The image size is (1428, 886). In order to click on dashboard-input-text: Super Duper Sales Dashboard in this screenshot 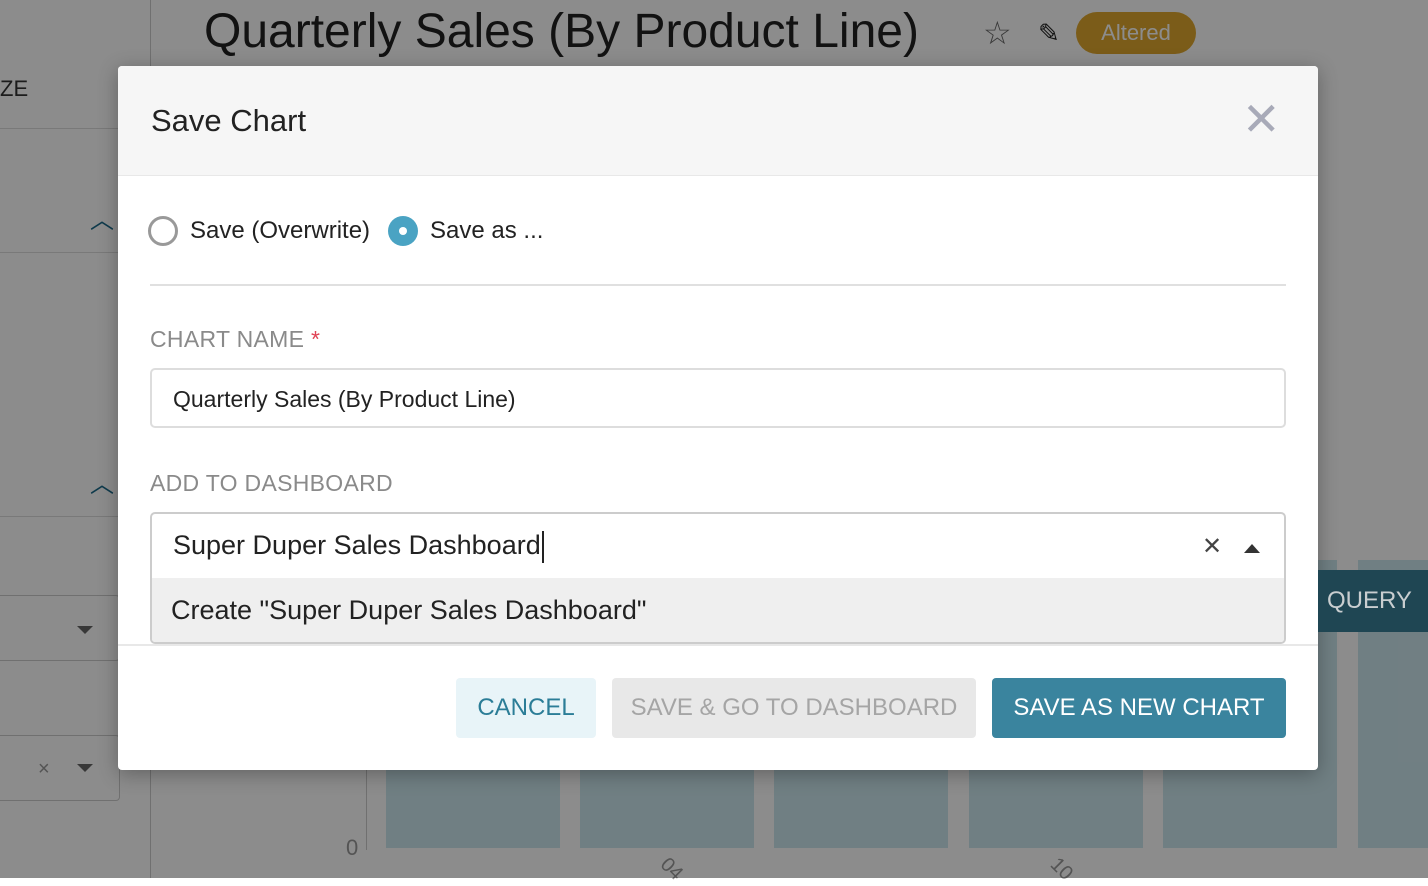, I will do `click(357, 545)`.